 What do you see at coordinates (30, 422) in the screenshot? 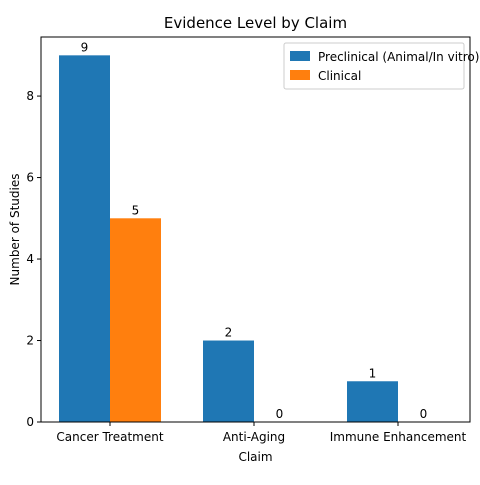
I see `y-tick-label: 0` at bounding box center [30, 422].